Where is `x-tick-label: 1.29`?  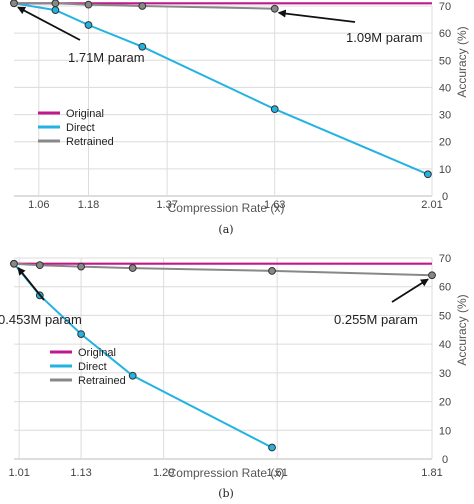 x-tick-label: 1.29 is located at coordinates (163, 473).